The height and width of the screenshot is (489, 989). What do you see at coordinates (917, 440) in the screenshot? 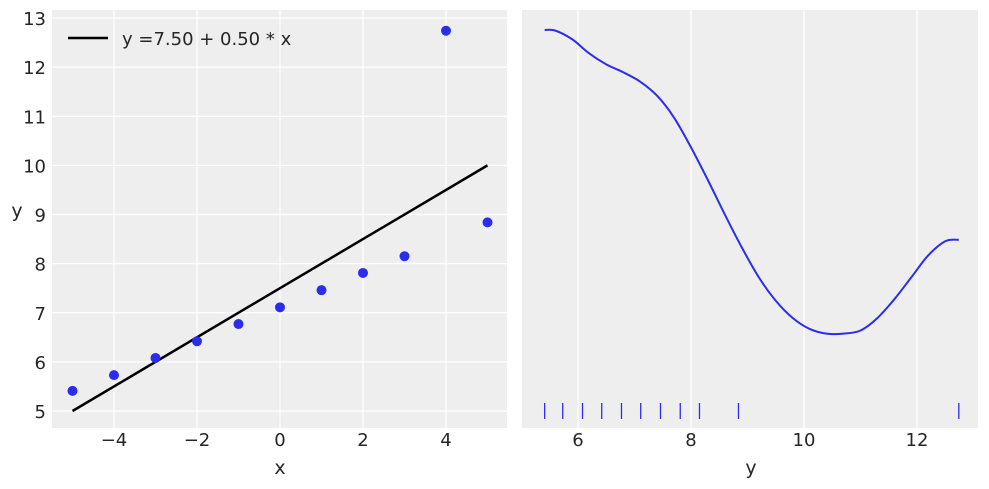
I see `x-tick-label: 12` at bounding box center [917, 440].